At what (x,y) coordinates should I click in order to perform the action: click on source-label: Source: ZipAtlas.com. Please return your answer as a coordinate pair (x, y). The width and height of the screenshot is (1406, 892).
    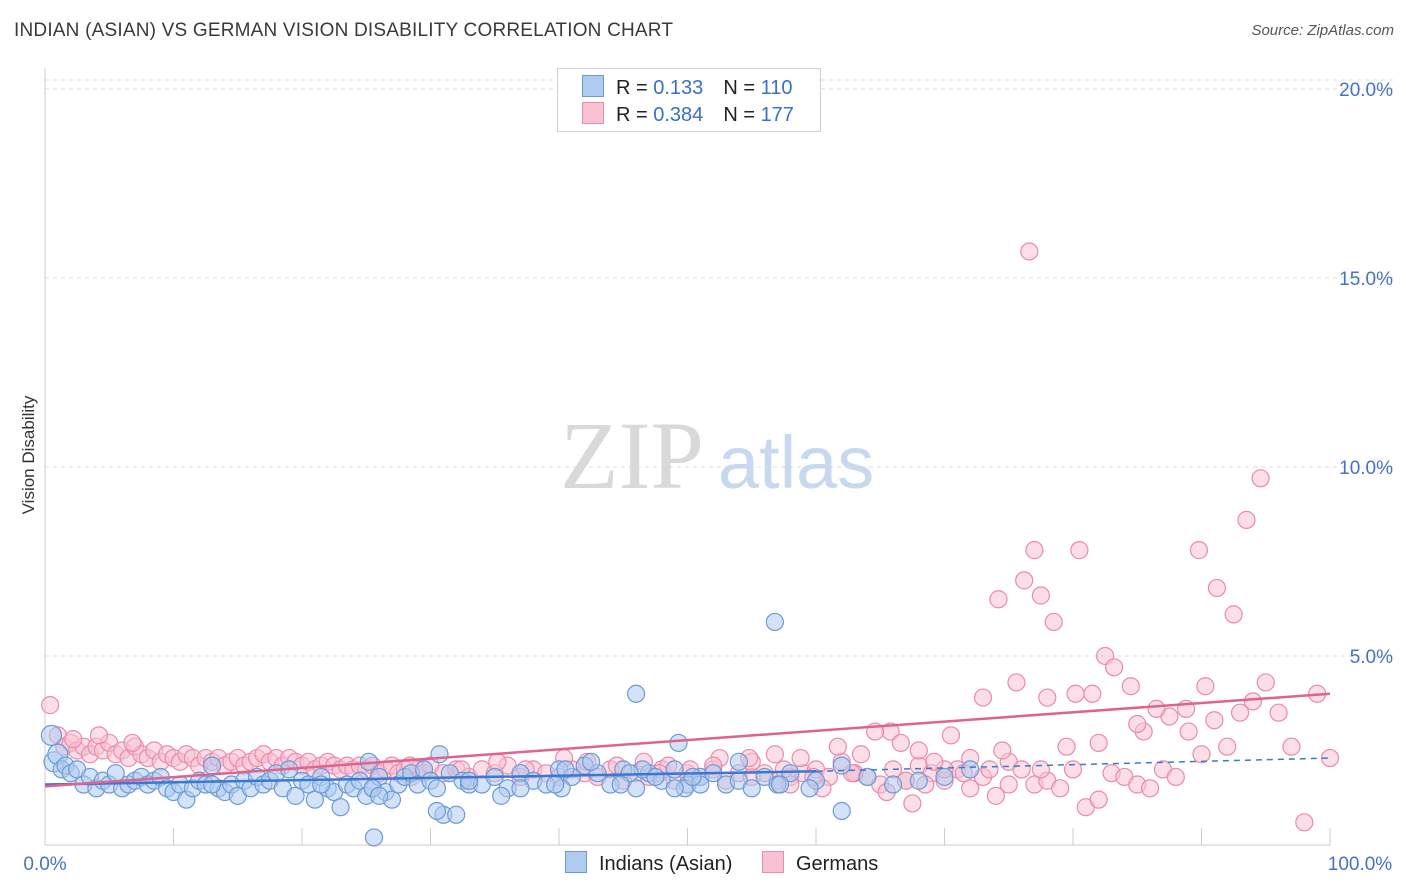
    Looking at the image, I should click on (1322, 30).